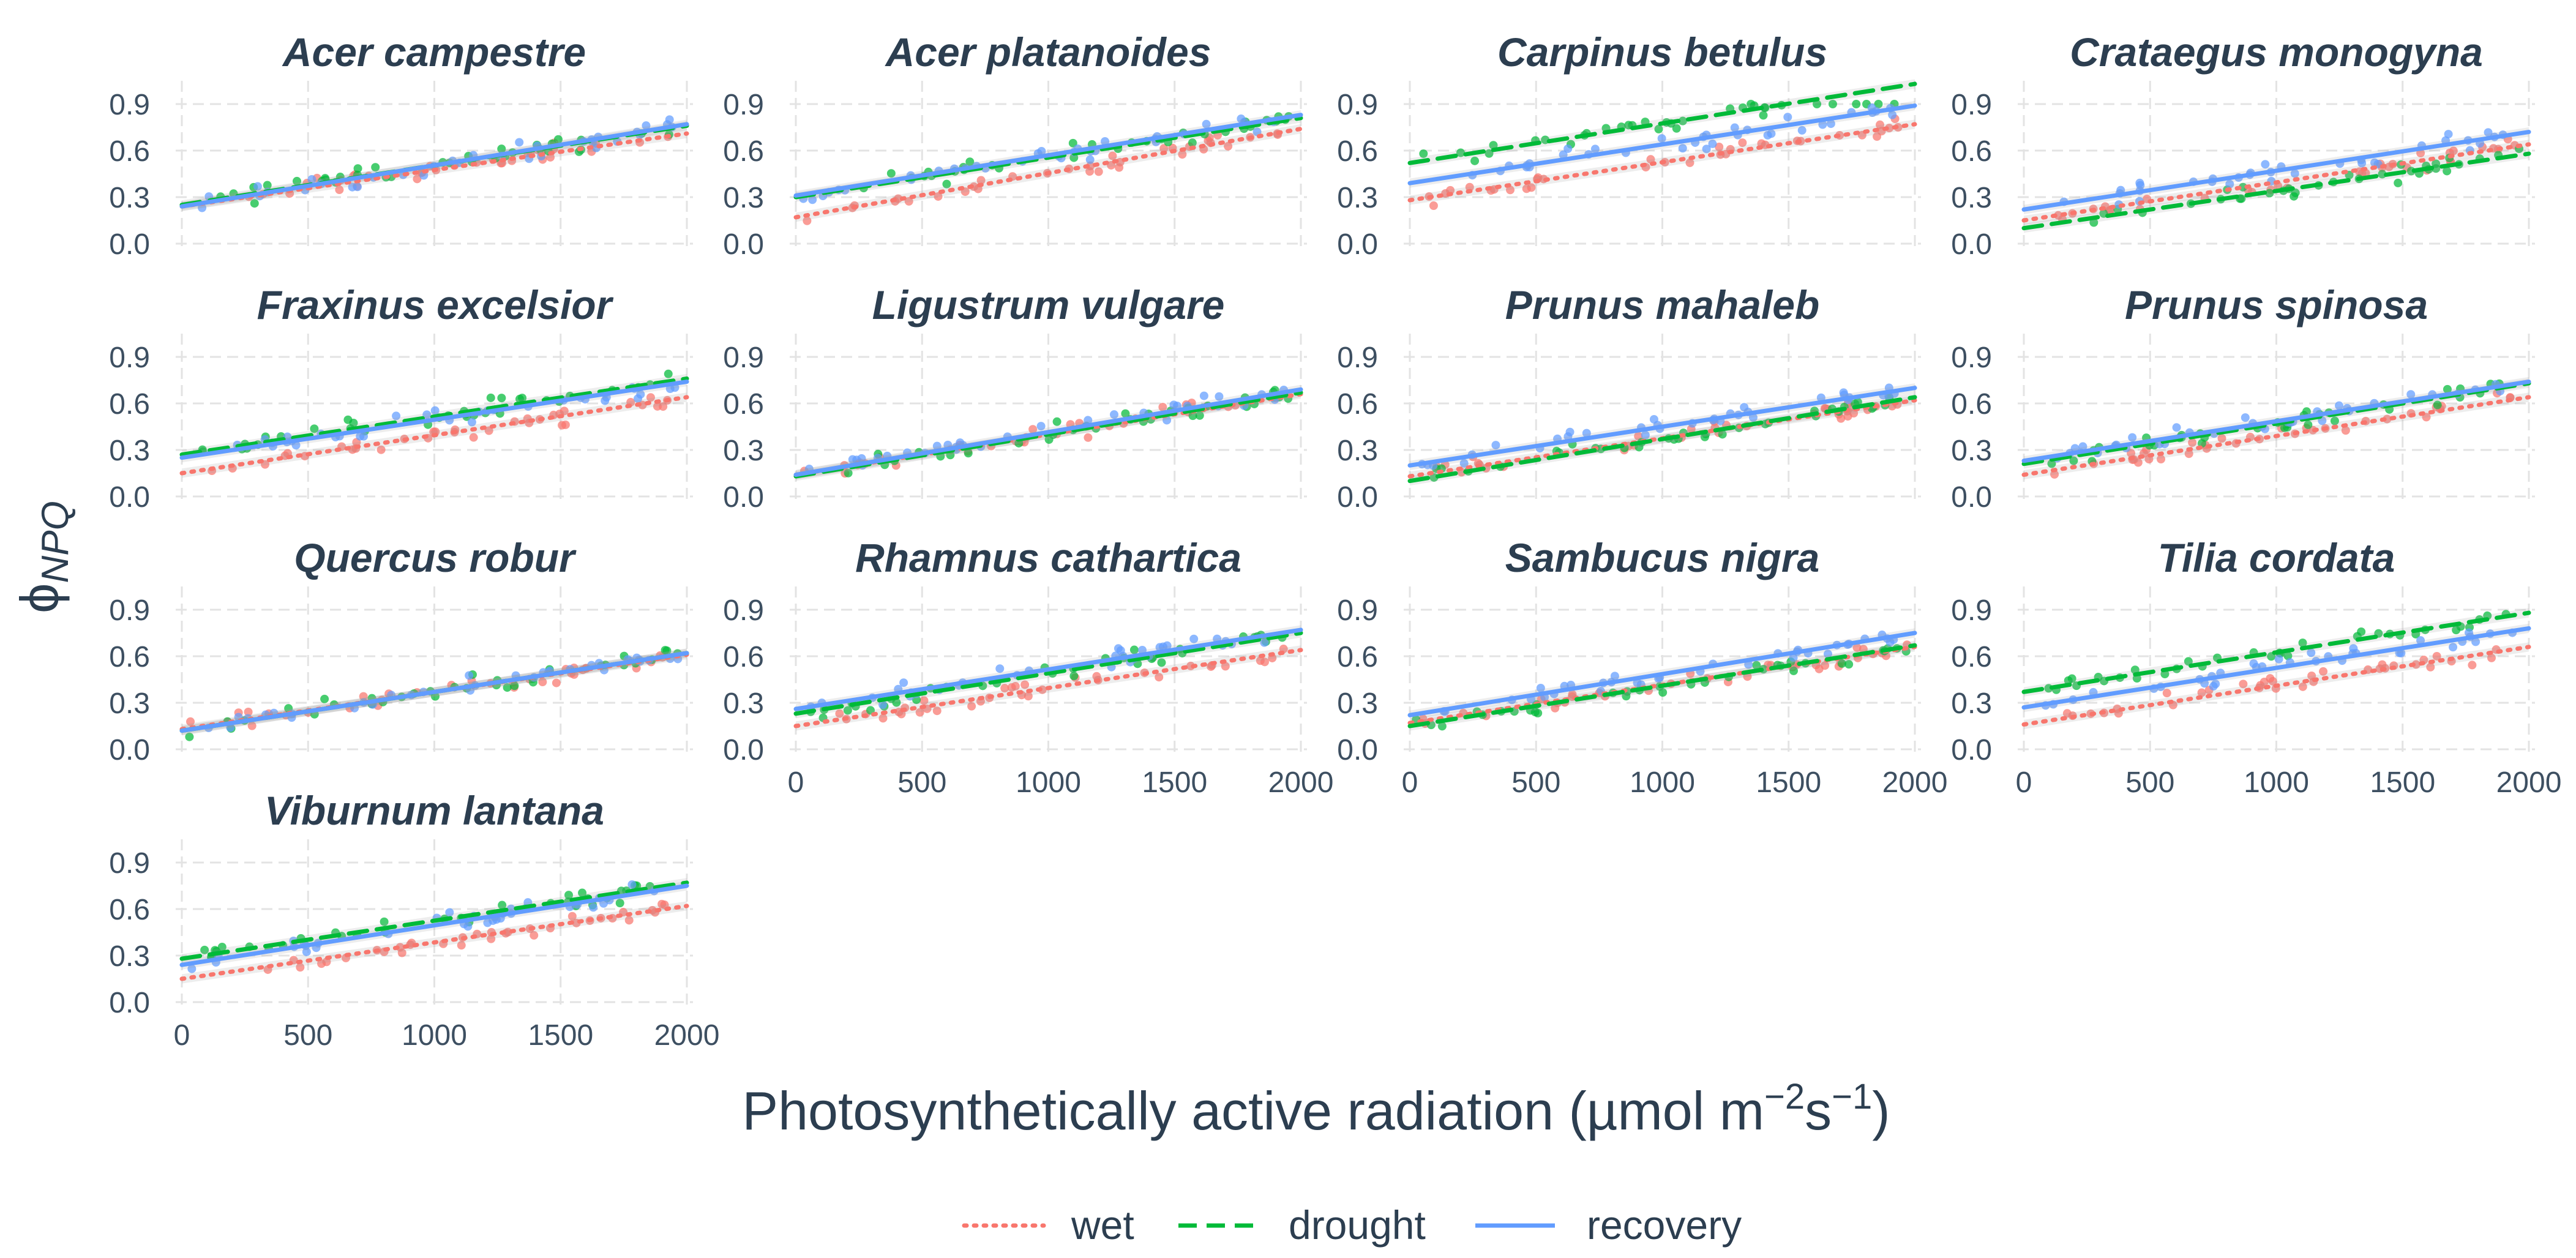 The height and width of the screenshot is (1258, 2576). I want to click on x-tick-label: 1000, so click(1662, 782).